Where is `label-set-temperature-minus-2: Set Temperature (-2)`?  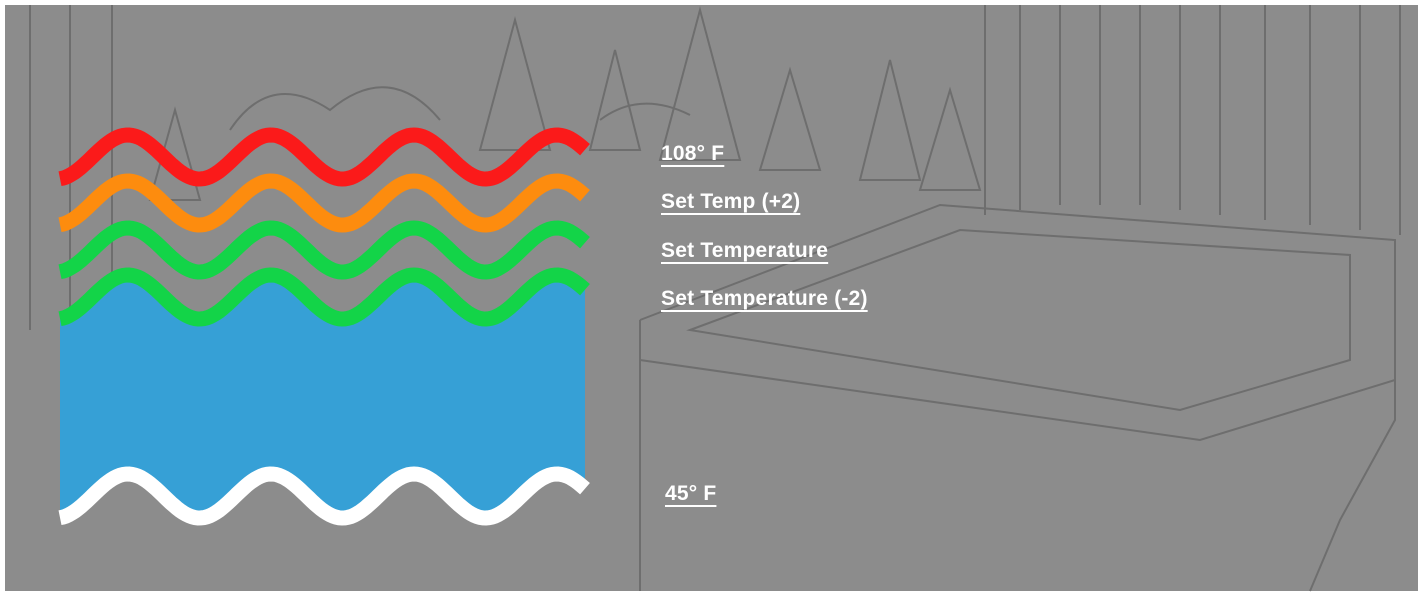 label-set-temperature-minus-2: Set Temperature (-2) is located at coordinates (764, 299).